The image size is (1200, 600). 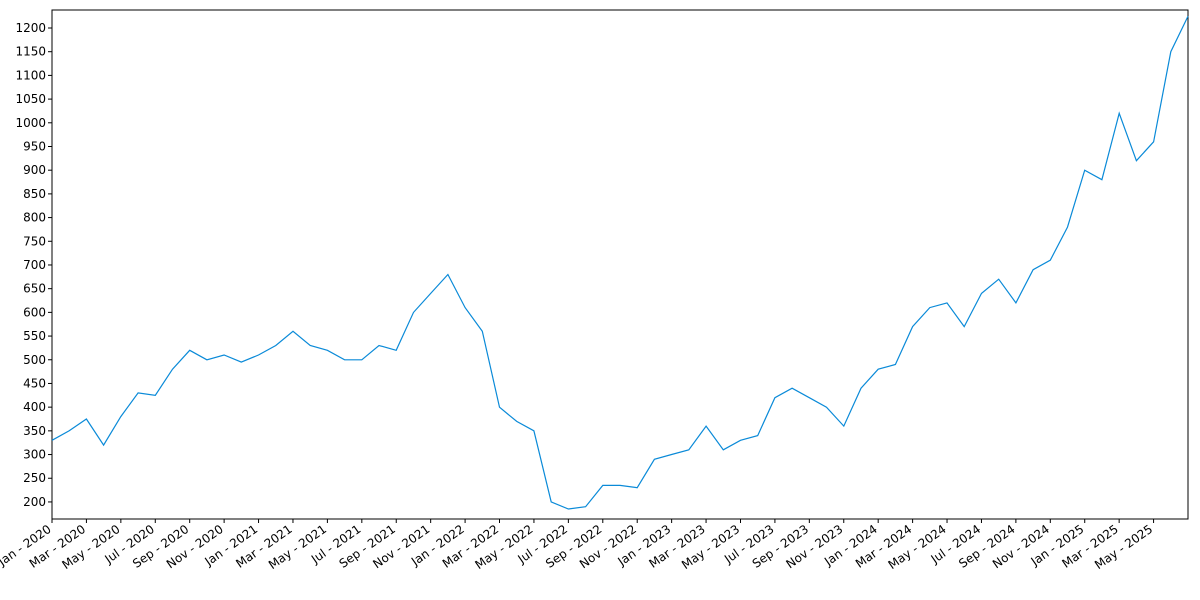 What do you see at coordinates (34, 241) in the screenshot?
I see `y-tick-label: 750` at bounding box center [34, 241].